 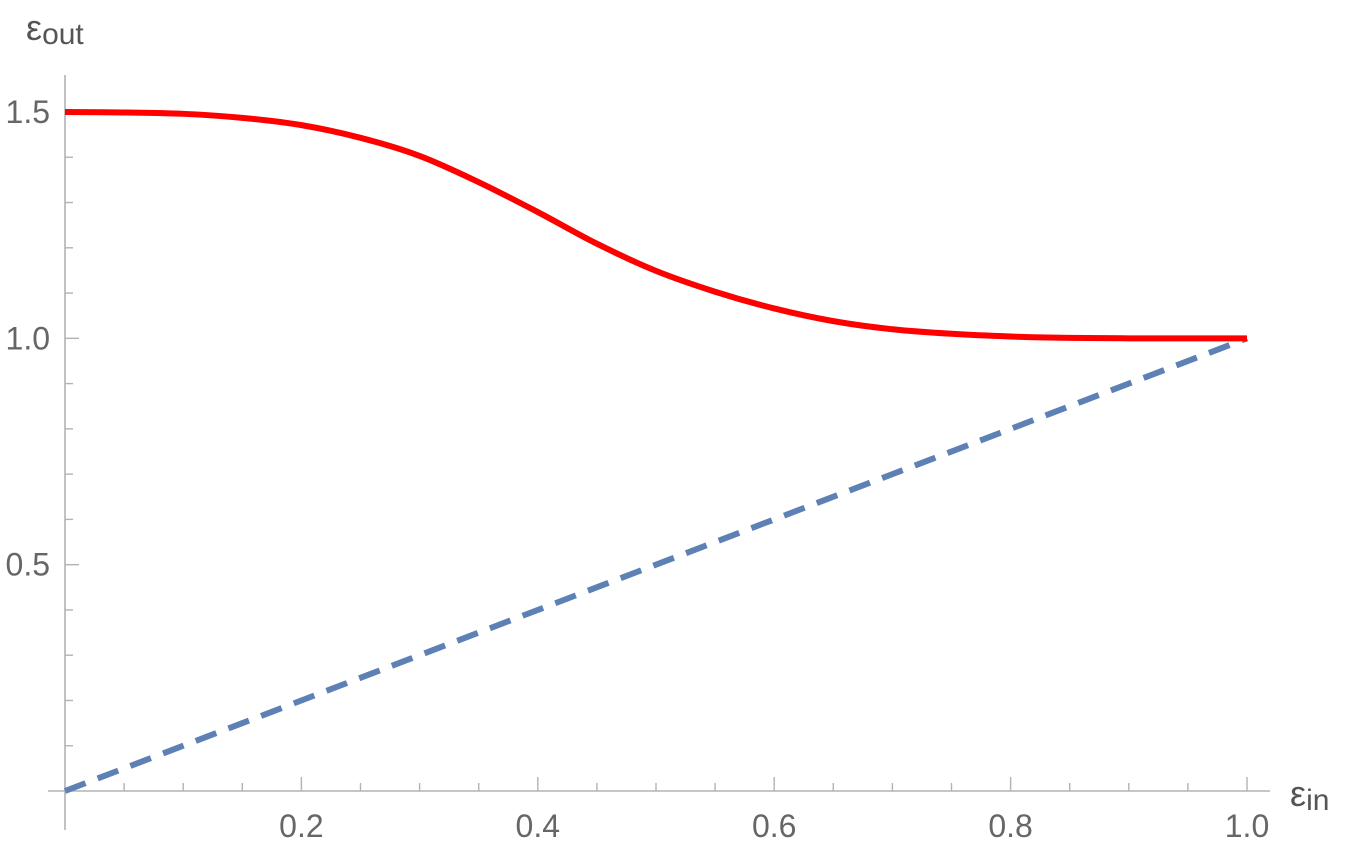 What do you see at coordinates (1317, 800) in the screenshot?
I see `x-axis-label-sub: in` at bounding box center [1317, 800].